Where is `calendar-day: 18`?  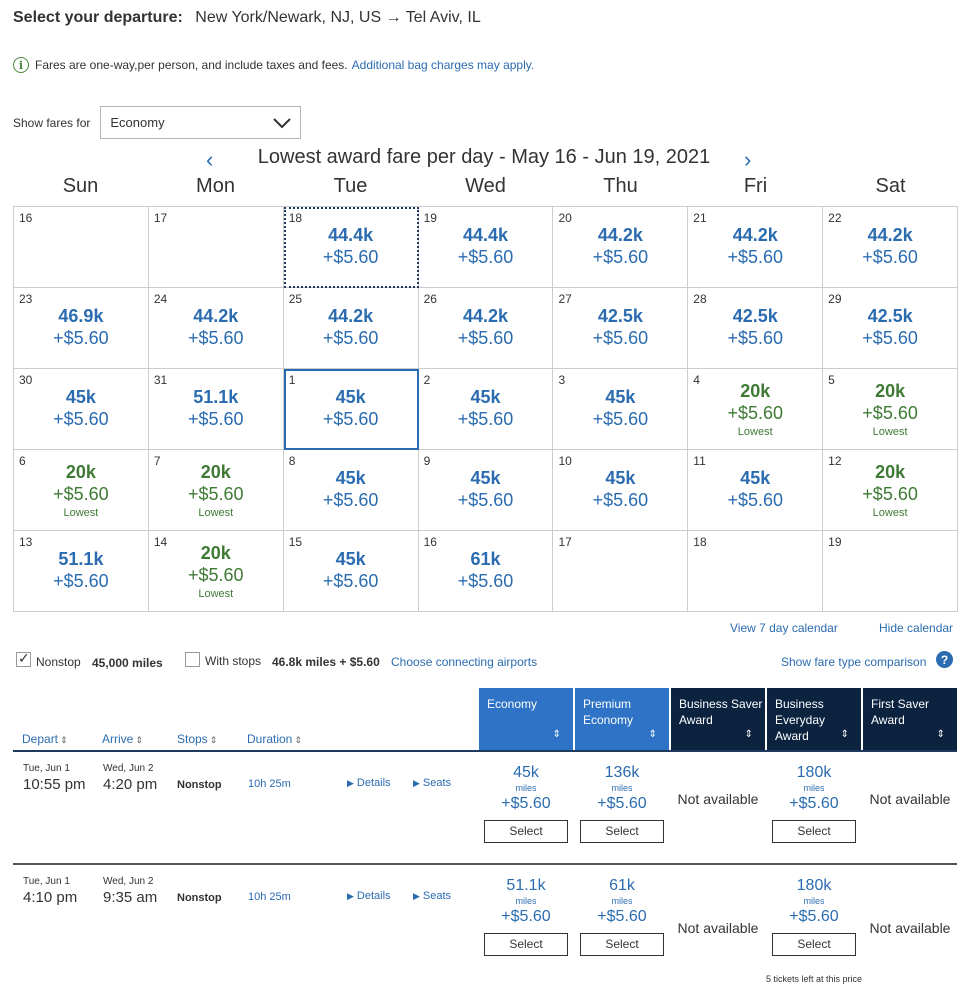 calendar-day: 18 is located at coordinates (756, 571).